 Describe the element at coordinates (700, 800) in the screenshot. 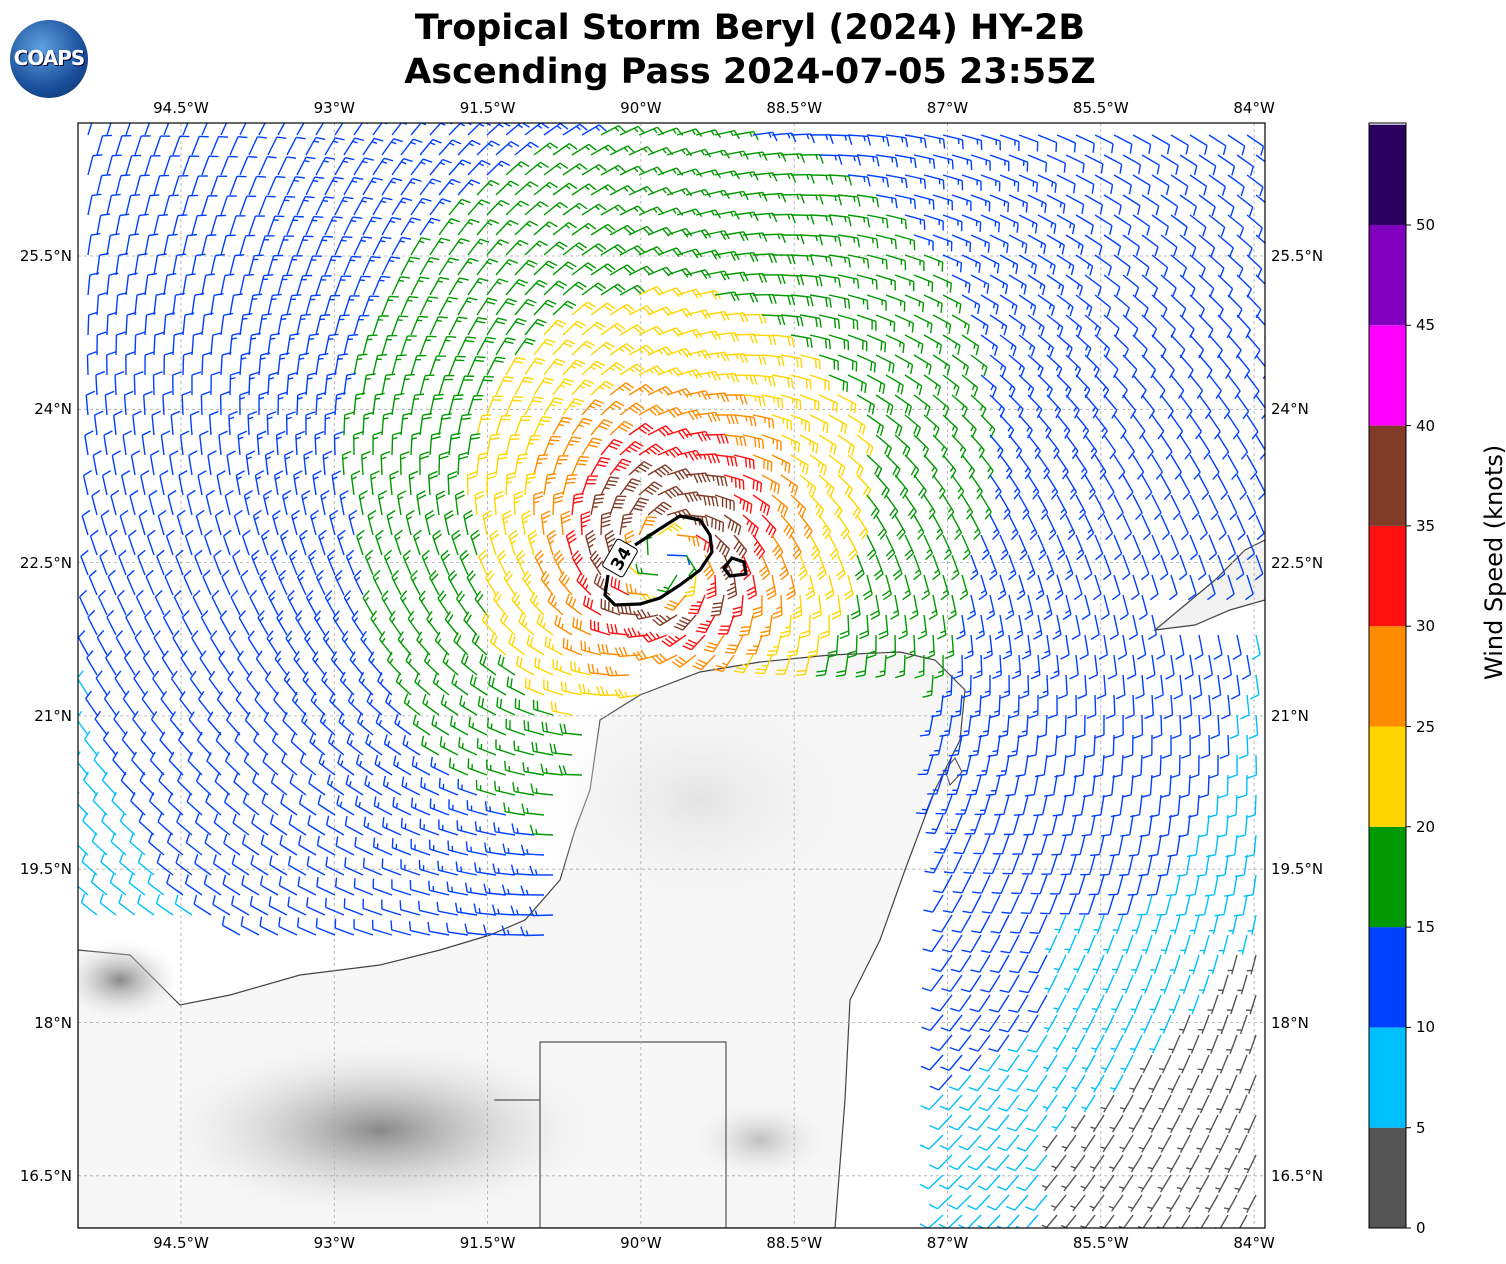

I see `terrain-shading` at that location.